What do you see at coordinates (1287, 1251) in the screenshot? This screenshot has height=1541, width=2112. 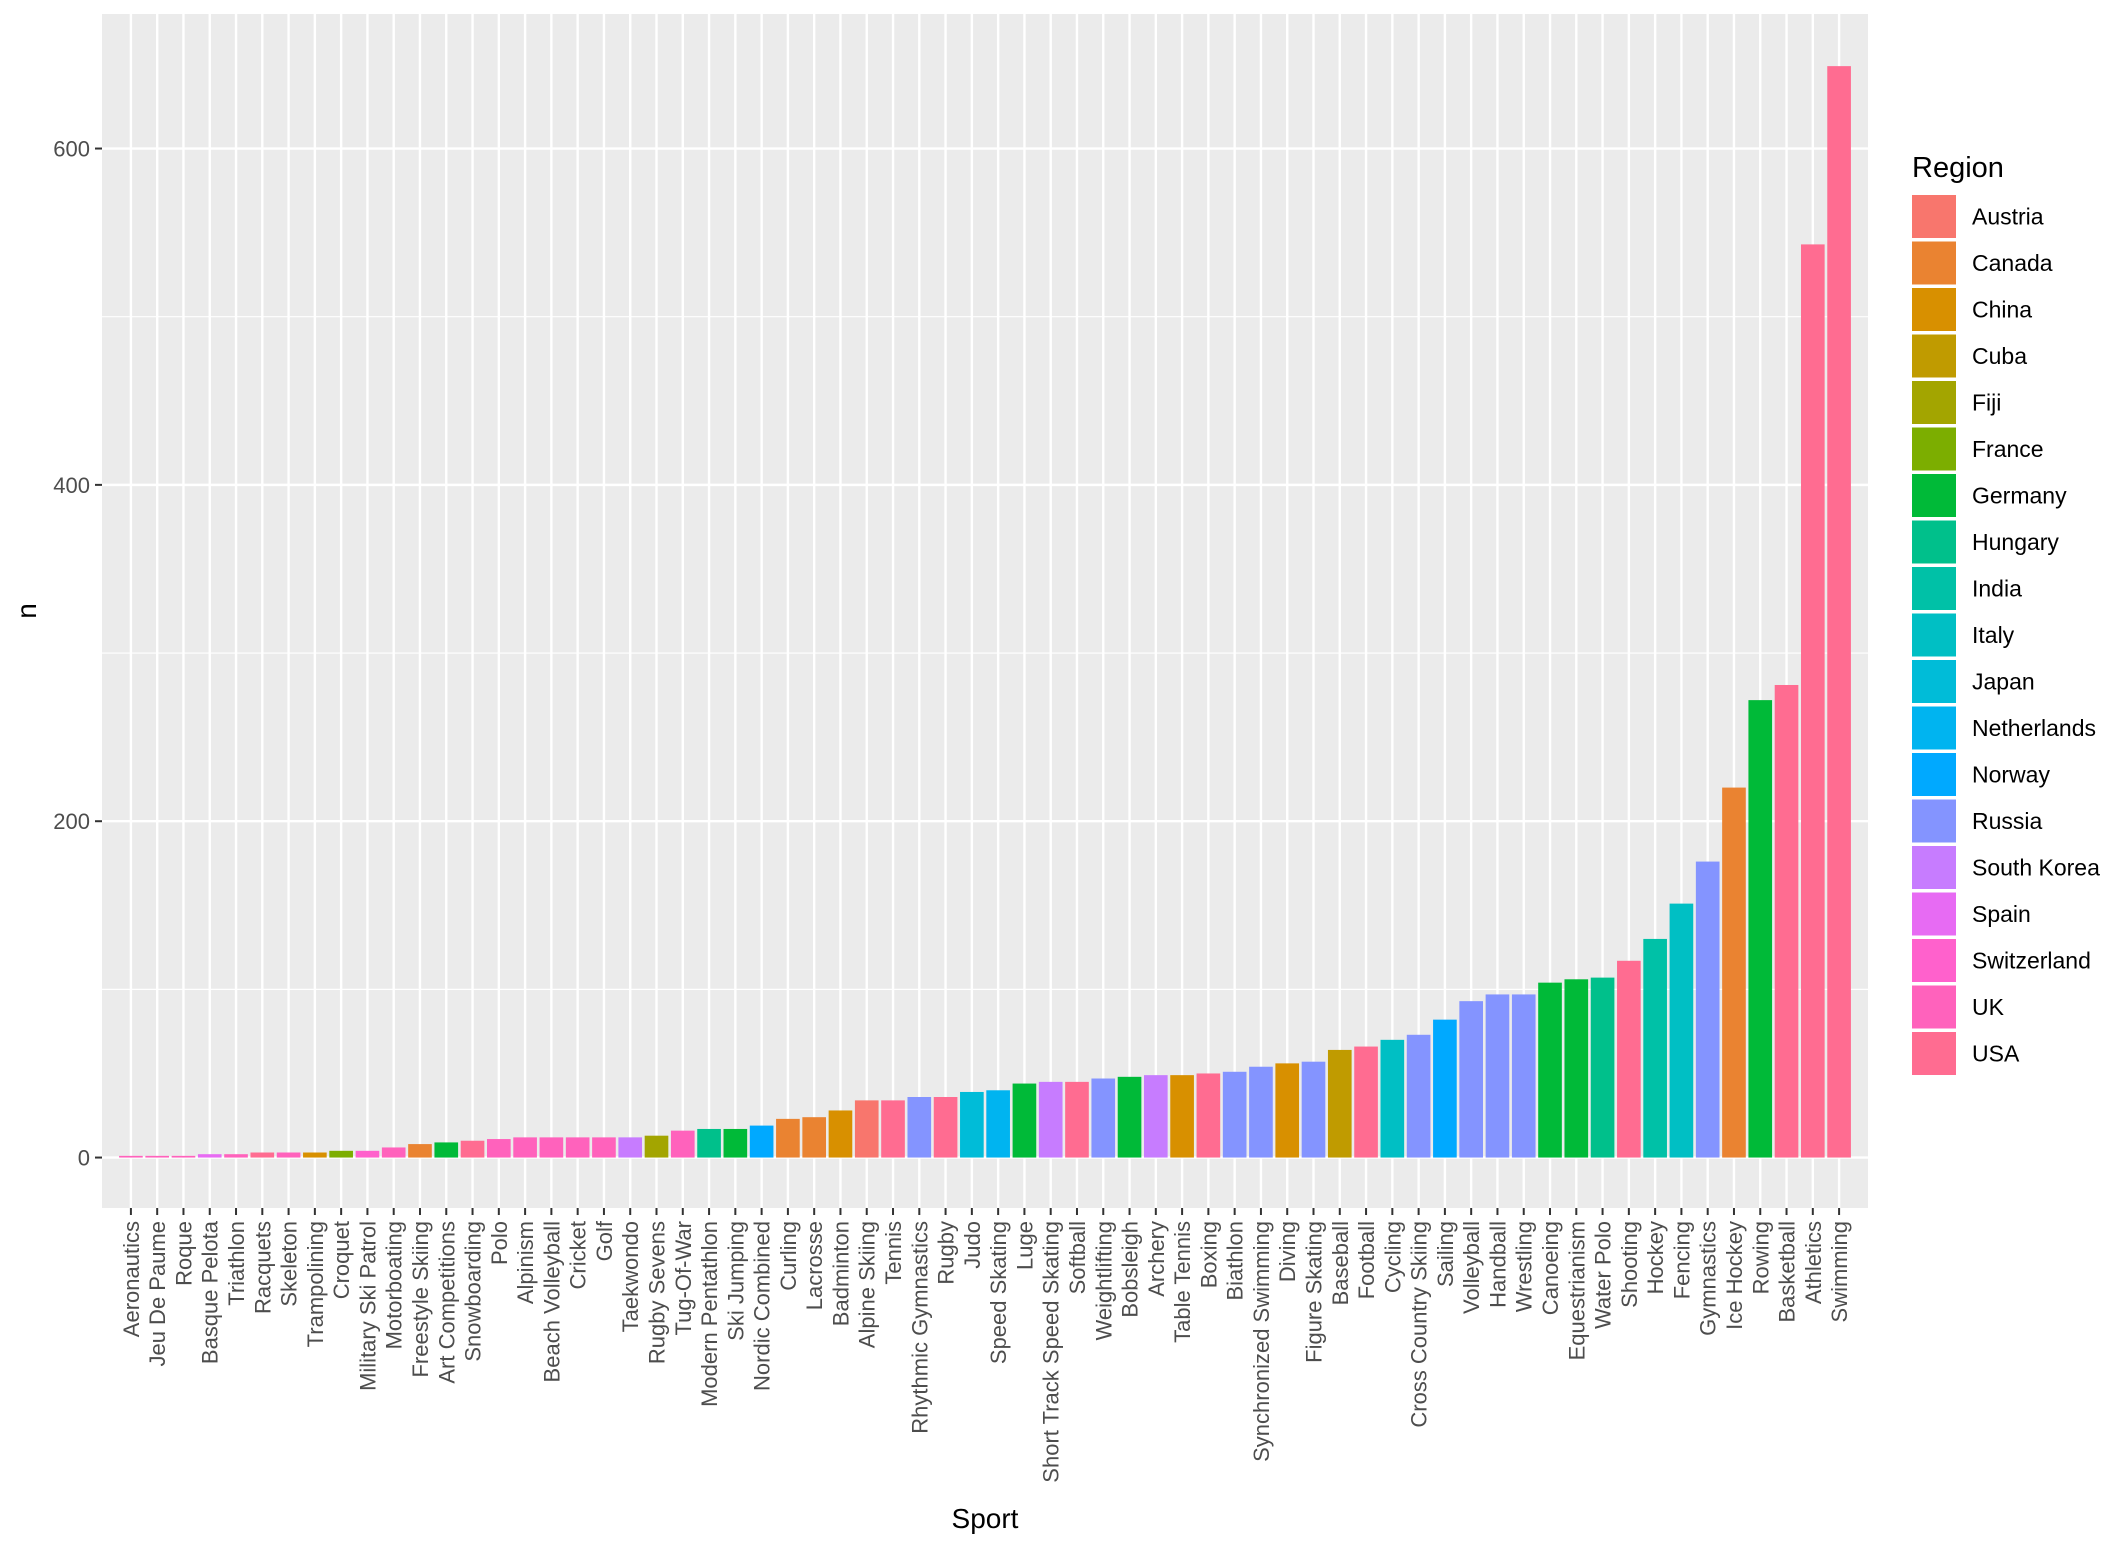 I see `x-tick-label: Diving` at bounding box center [1287, 1251].